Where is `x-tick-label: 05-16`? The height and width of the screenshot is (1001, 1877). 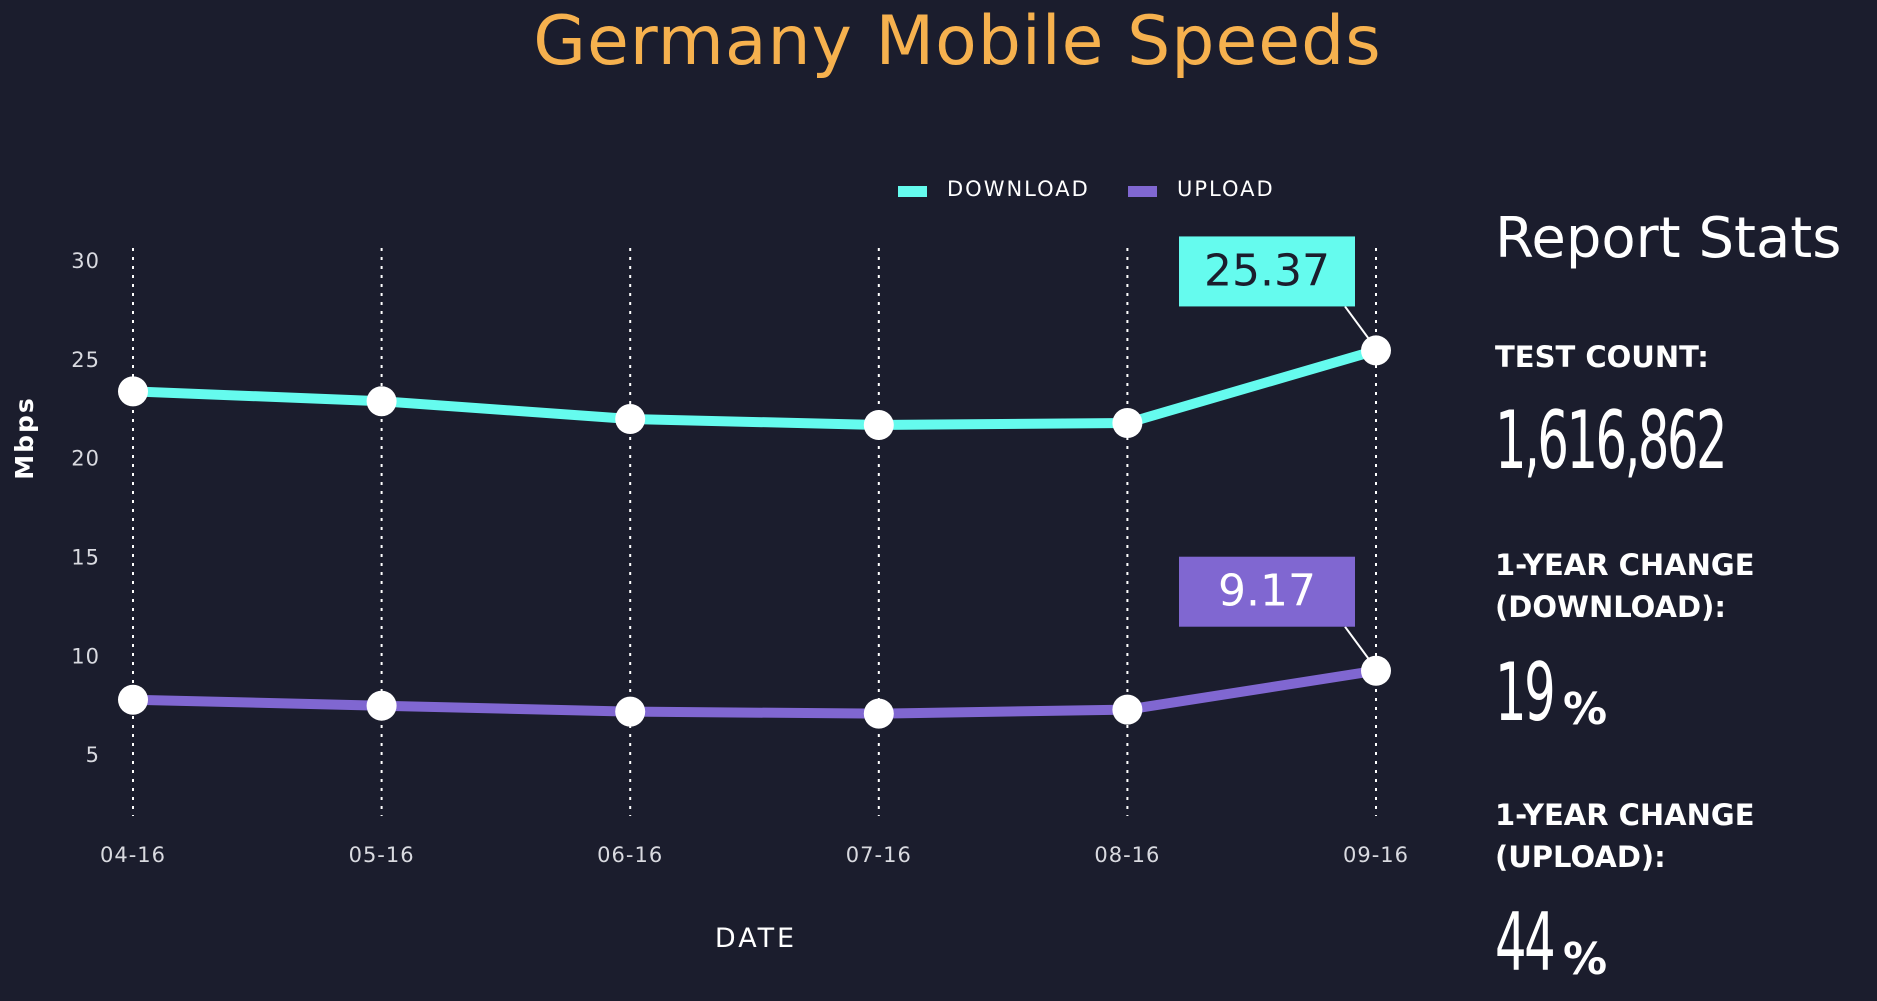
x-tick-label: 05-16 is located at coordinates (382, 855).